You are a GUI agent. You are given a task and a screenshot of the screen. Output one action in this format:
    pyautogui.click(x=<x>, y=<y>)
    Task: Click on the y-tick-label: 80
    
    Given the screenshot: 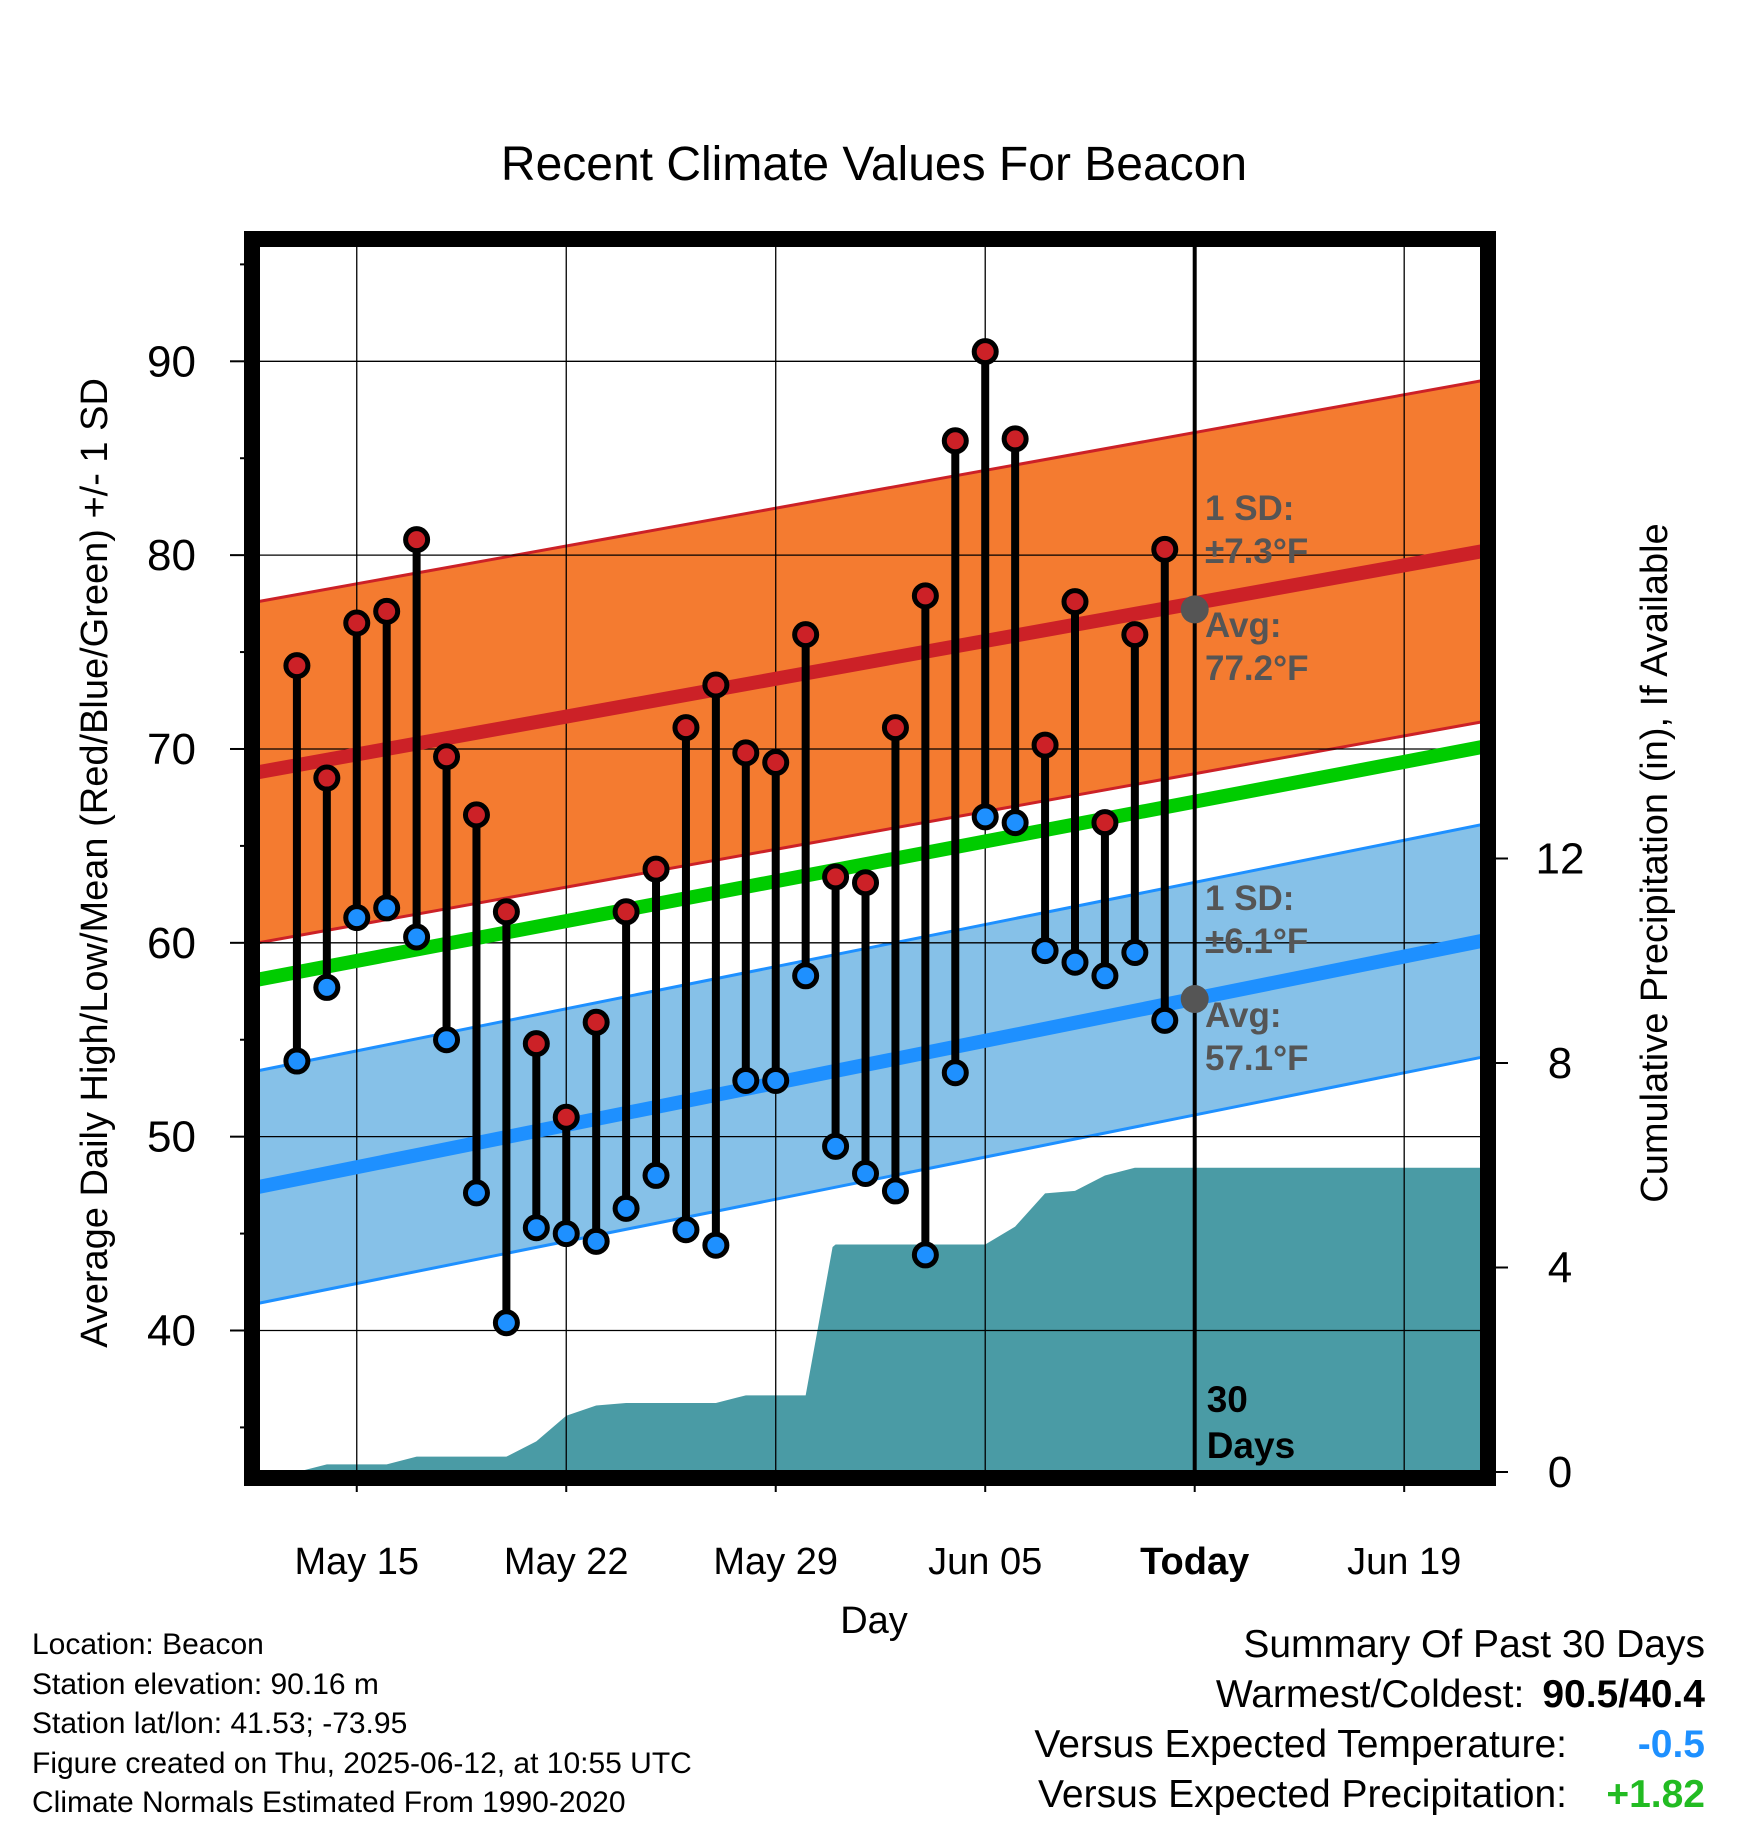 What is the action you would take?
    pyautogui.click(x=171, y=555)
    